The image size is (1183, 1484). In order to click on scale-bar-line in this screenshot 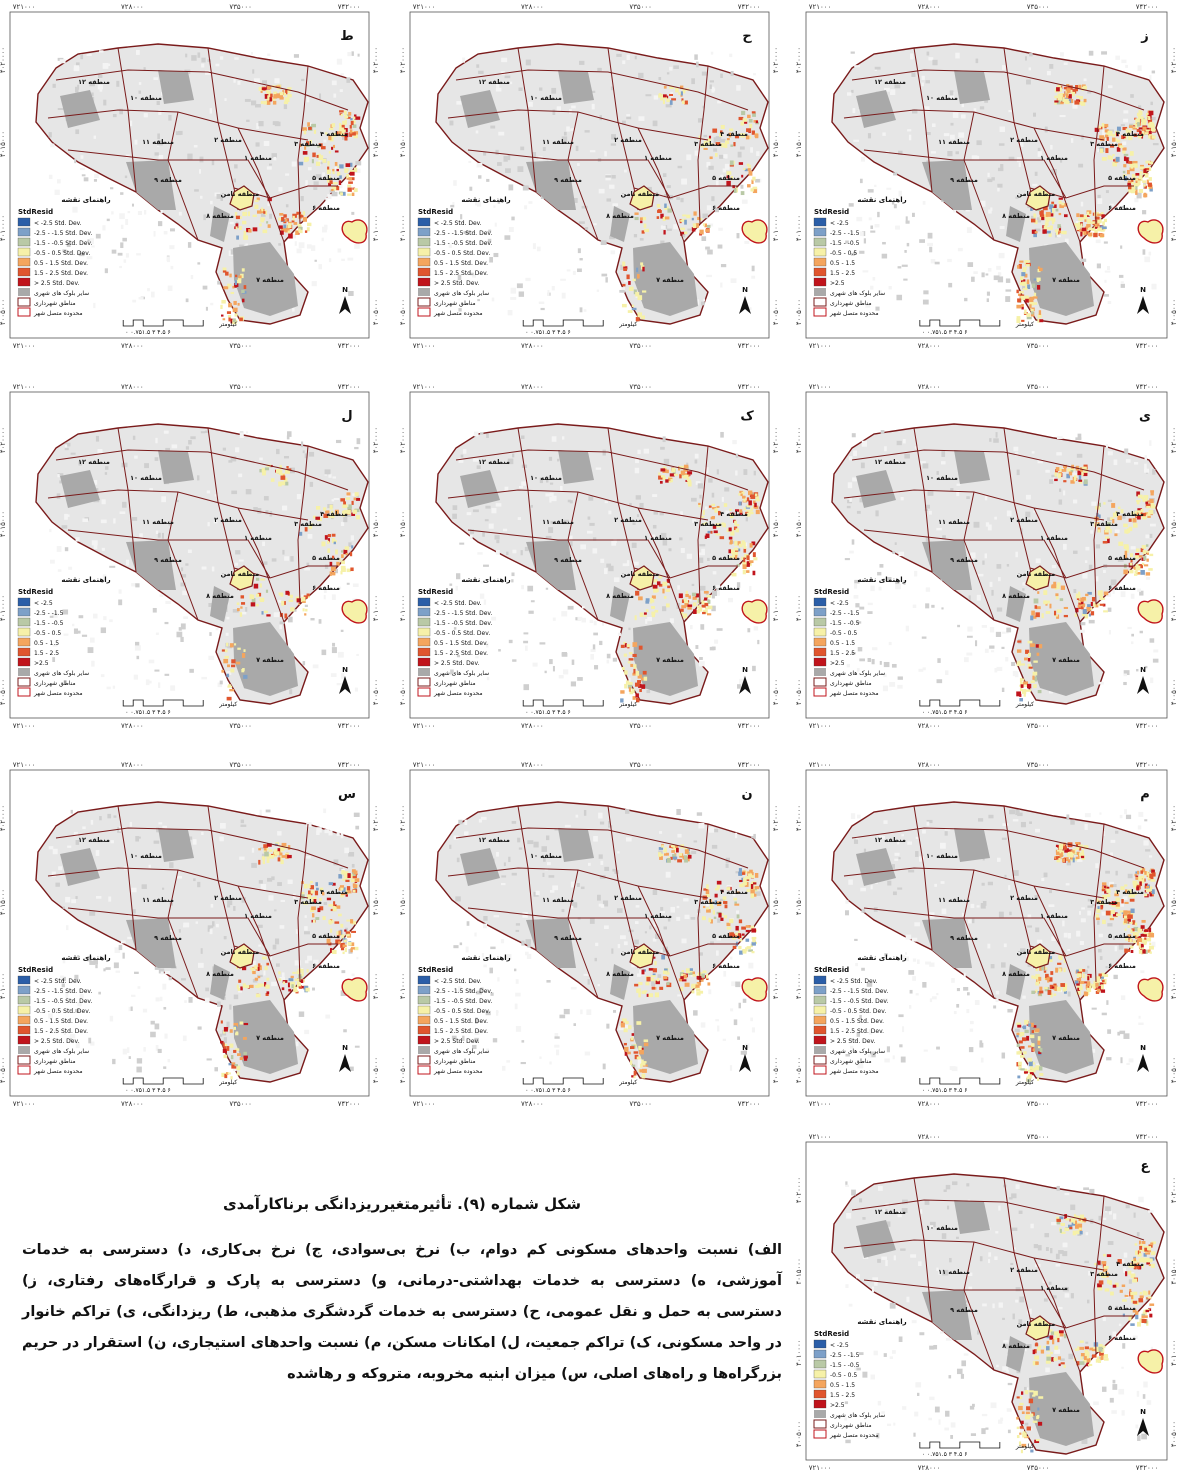, I will do `click(563, 323)`.